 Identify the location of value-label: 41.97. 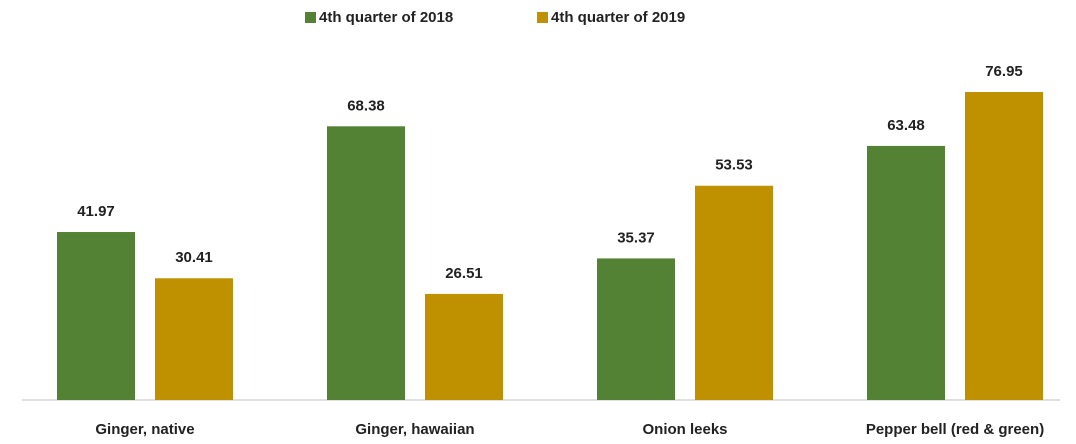
(96, 211).